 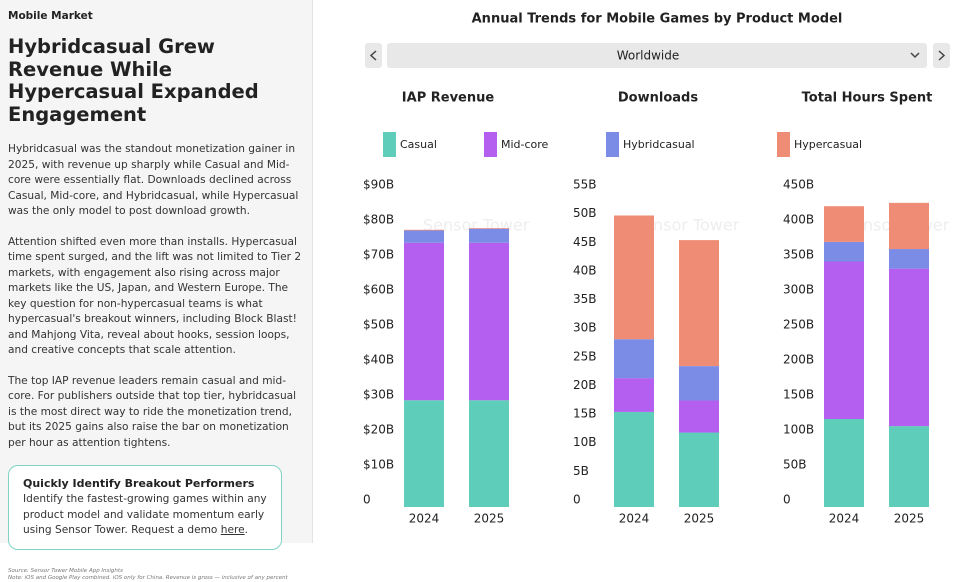 I want to click on callout-title: Quickly Identify Breakout Performers, so click(x=139, y=483).